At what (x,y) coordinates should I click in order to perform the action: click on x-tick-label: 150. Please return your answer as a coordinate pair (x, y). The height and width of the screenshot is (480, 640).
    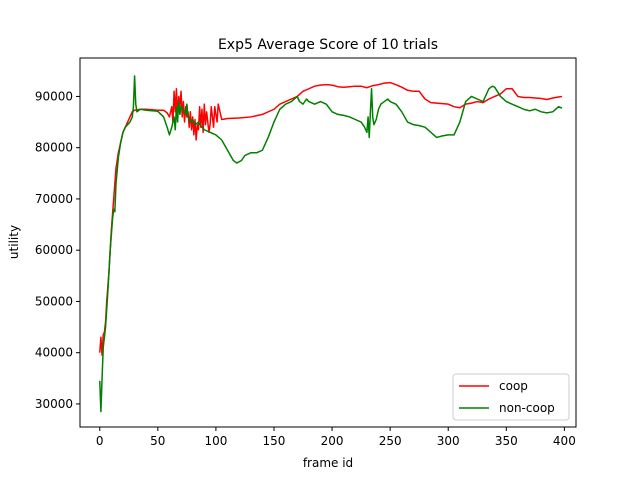
    Looking at the image, I should click on (274, 441).